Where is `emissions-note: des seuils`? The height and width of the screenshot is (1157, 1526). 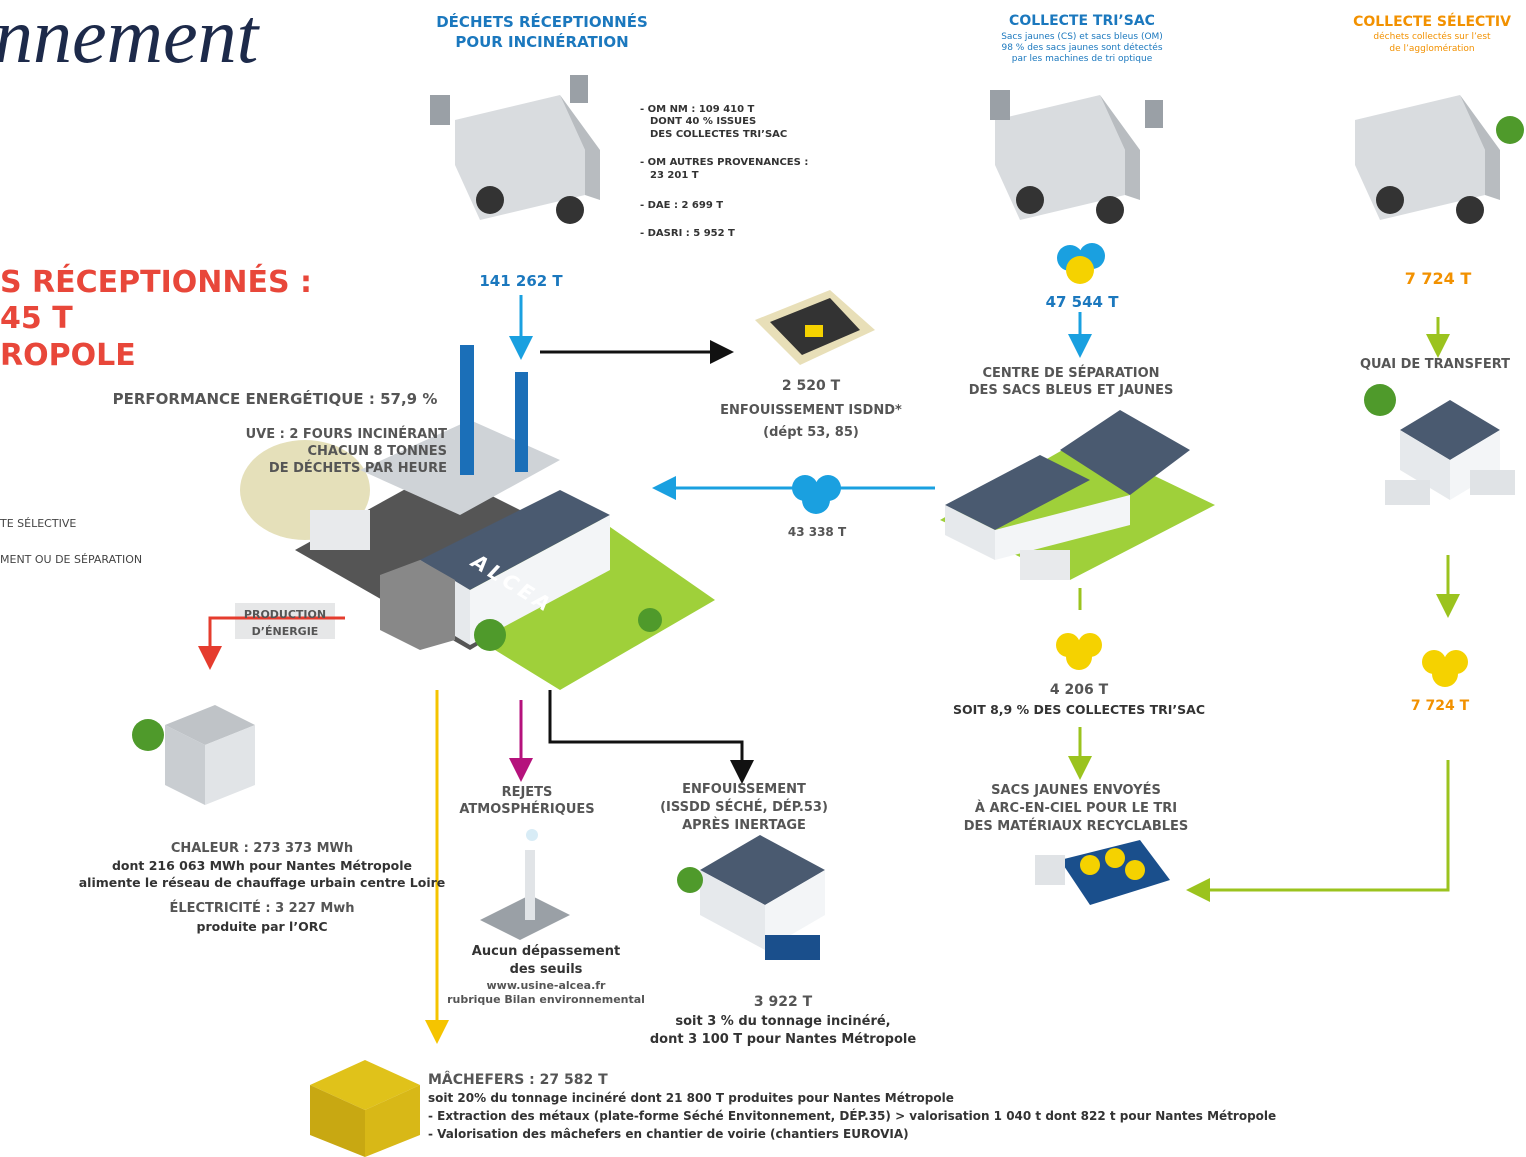
emissions-note: des seuils is located at coordinates (546, 969).